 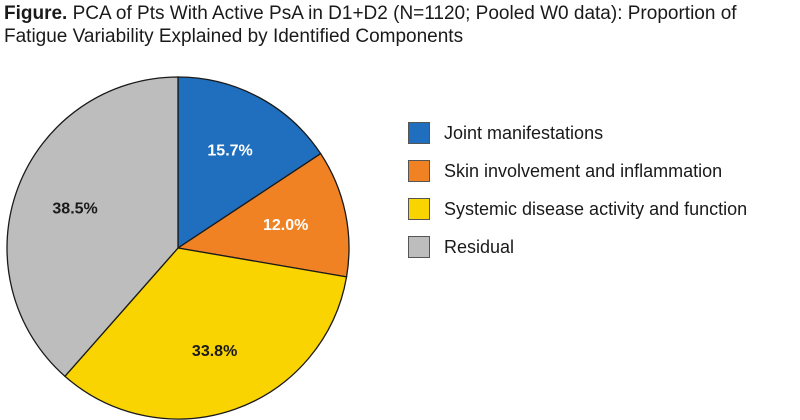 I want to click on legend-item-0: Joint manifestations, so click(x=577, y=133).